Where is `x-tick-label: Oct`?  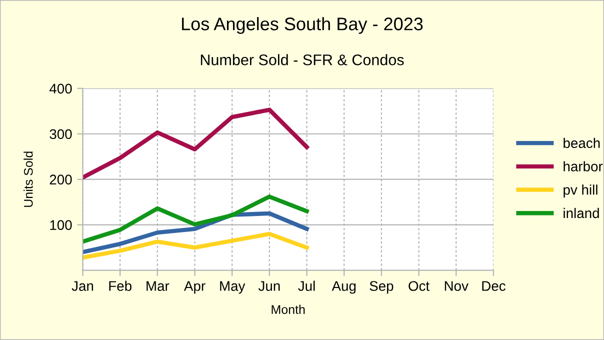 x-tick-label: Oct is located at coordinates (419, 286).